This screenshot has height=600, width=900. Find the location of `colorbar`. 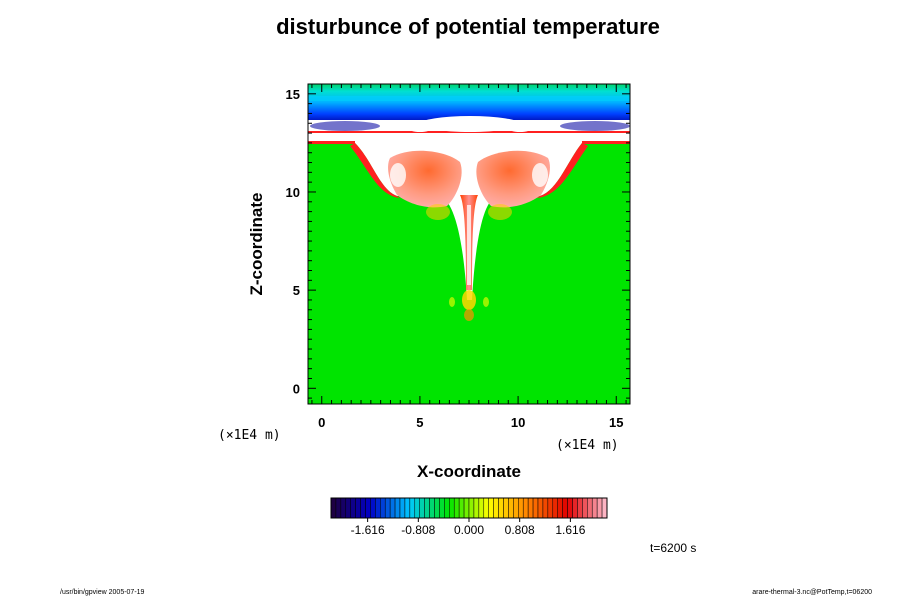

colorbar is located at coordinates (469, 508).